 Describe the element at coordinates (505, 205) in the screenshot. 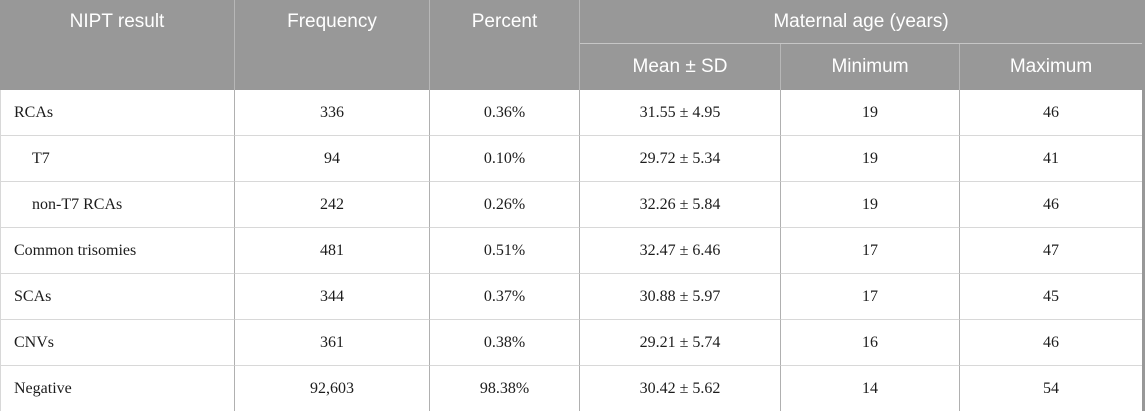

I see `percent-cell: 0.26%` at that location.